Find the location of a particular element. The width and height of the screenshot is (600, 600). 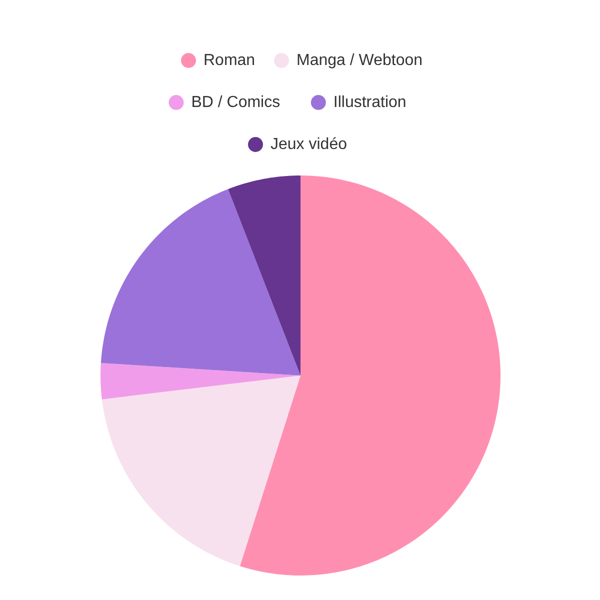

legend-label: Manga / Webtoon is located at coordinates (359, 60).